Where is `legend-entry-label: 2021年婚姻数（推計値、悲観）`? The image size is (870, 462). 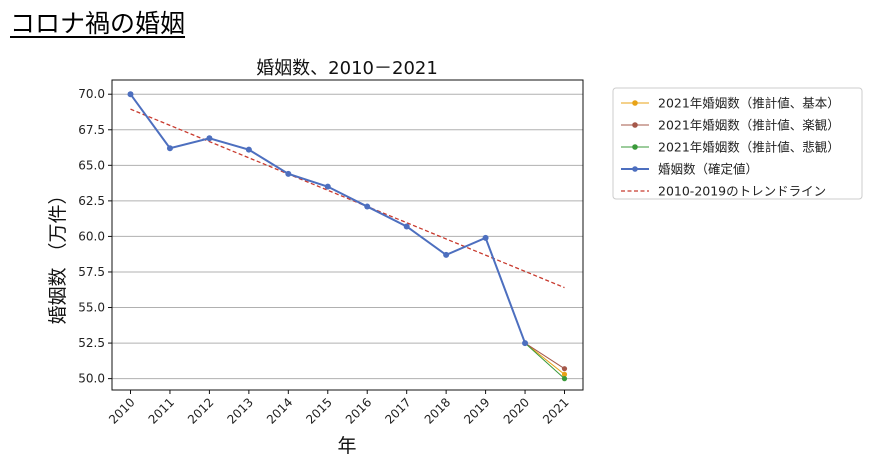
legend-entry-label: 2021年婚姻数（推計値、悲観） is located at coordinates (749, 147).